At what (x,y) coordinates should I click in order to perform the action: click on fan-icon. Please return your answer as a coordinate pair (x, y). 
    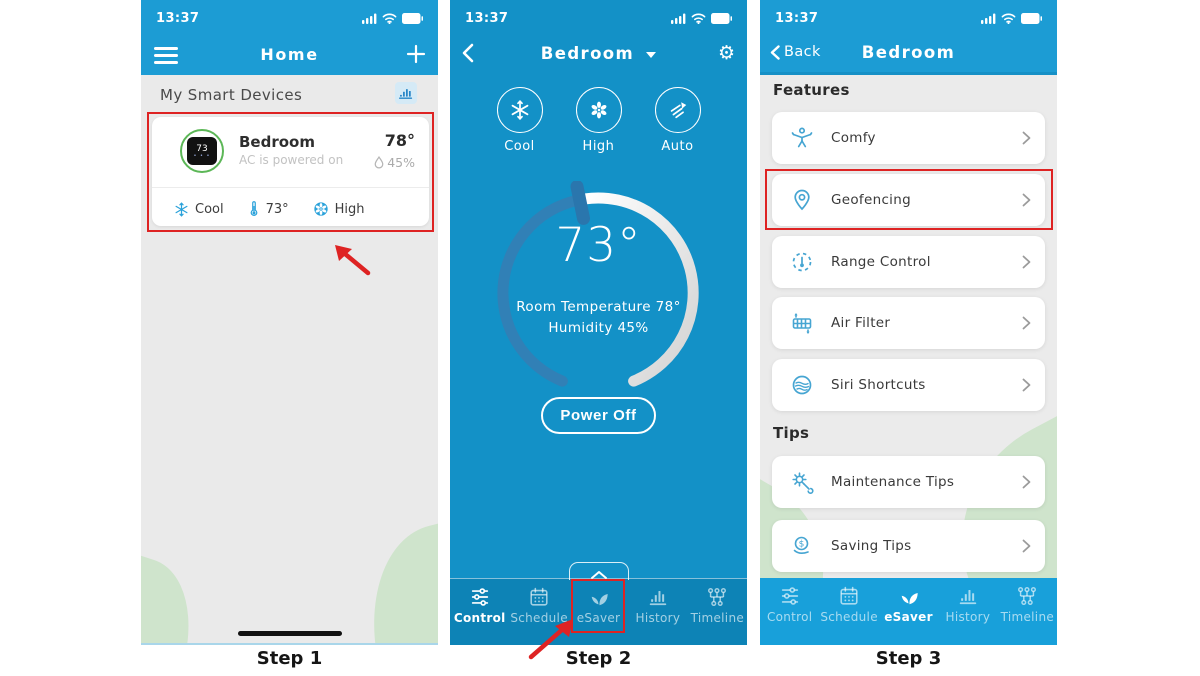
    Looking at the image, I should click on (598, 110).